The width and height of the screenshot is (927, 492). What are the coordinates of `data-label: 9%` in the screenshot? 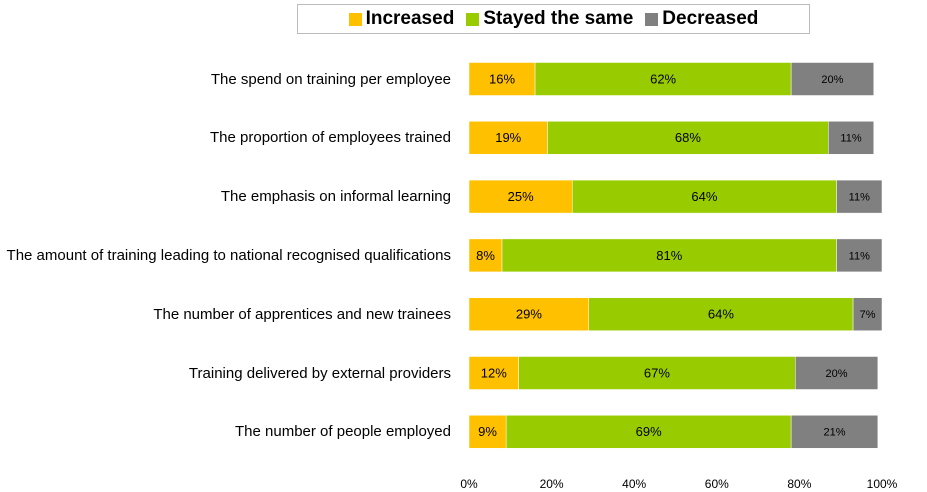 It's located at (487, 431).